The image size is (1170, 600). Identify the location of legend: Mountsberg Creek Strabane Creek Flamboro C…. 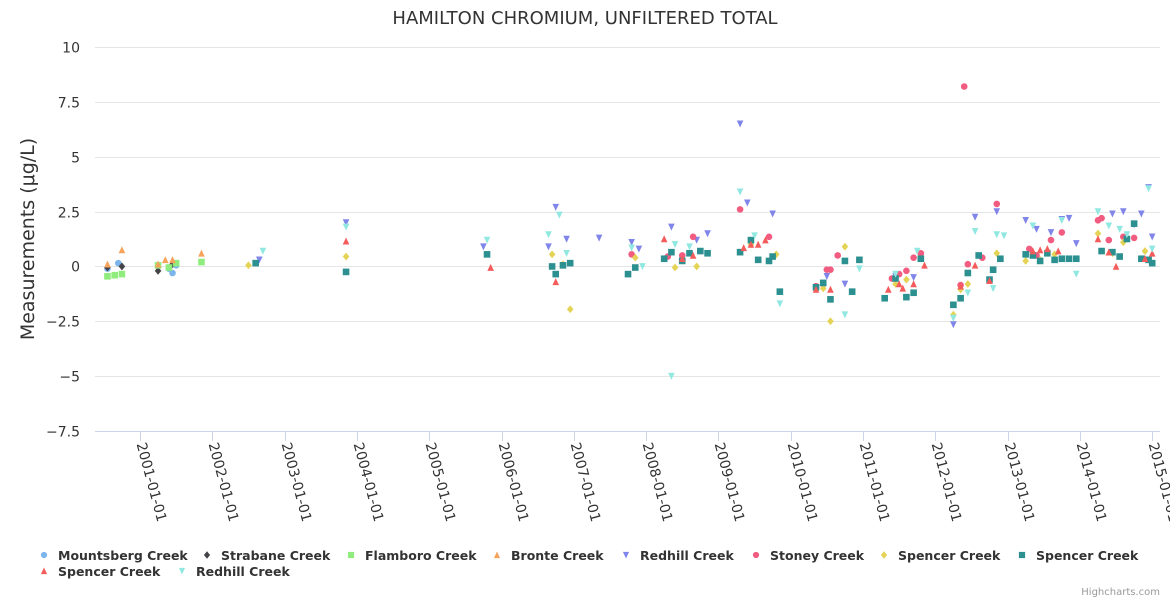
(589, 563).